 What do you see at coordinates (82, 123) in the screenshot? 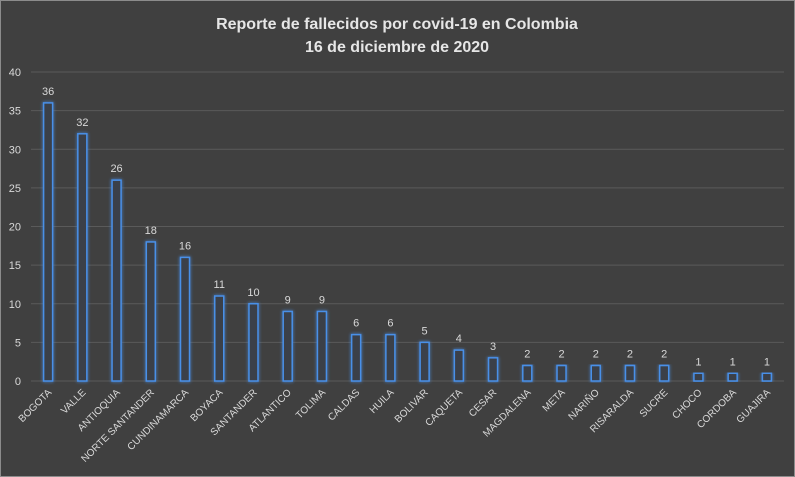
I see `data-label: 32` at bounding box center [82, 123].